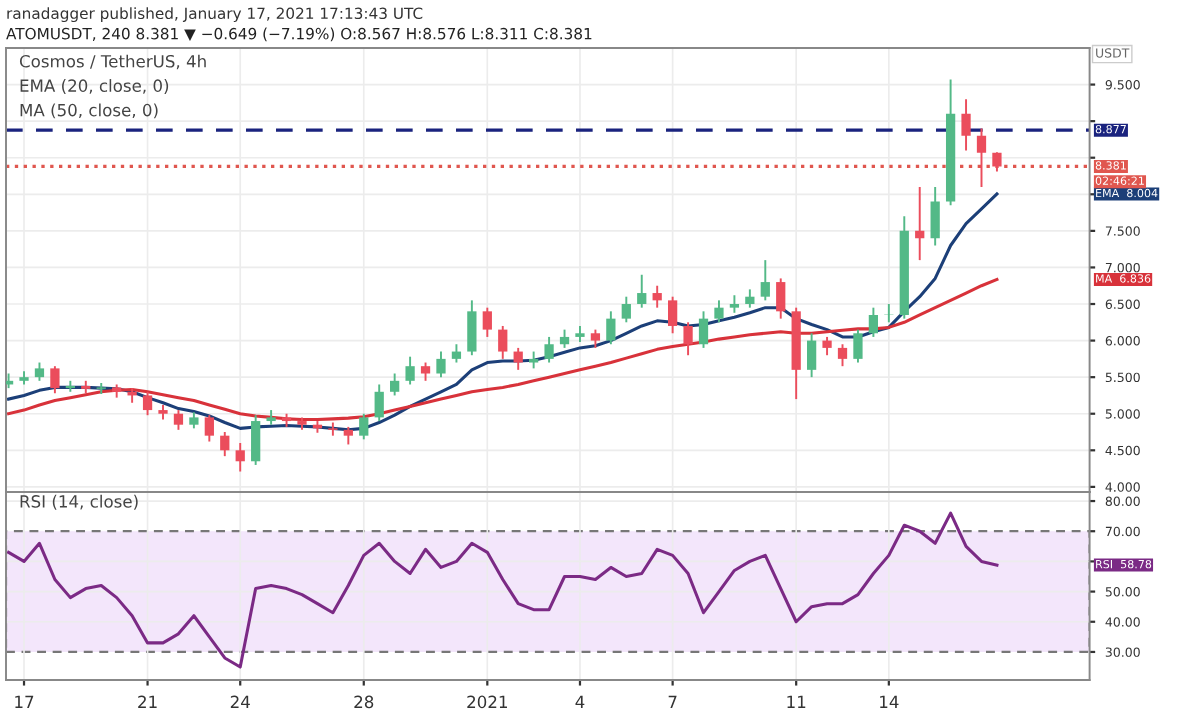 This screenshot has height=726, width=1200. What do you see at coordinates (112, 62) in the screenshot?
I see `chart-title: Cosmos / TetherUS, 4h` at bounding box center [112, 62].